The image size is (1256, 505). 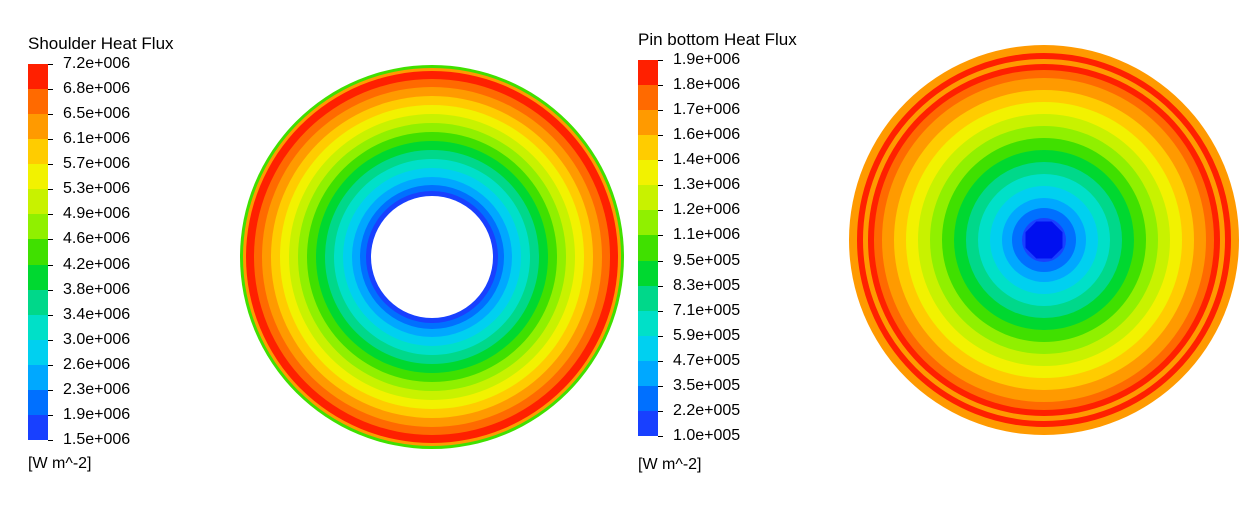 What do you see at coordinates (97, 214) in the screenshot?
I see `colorbar-tick-label: 4.9e+006` at bounding box center [97, 214].